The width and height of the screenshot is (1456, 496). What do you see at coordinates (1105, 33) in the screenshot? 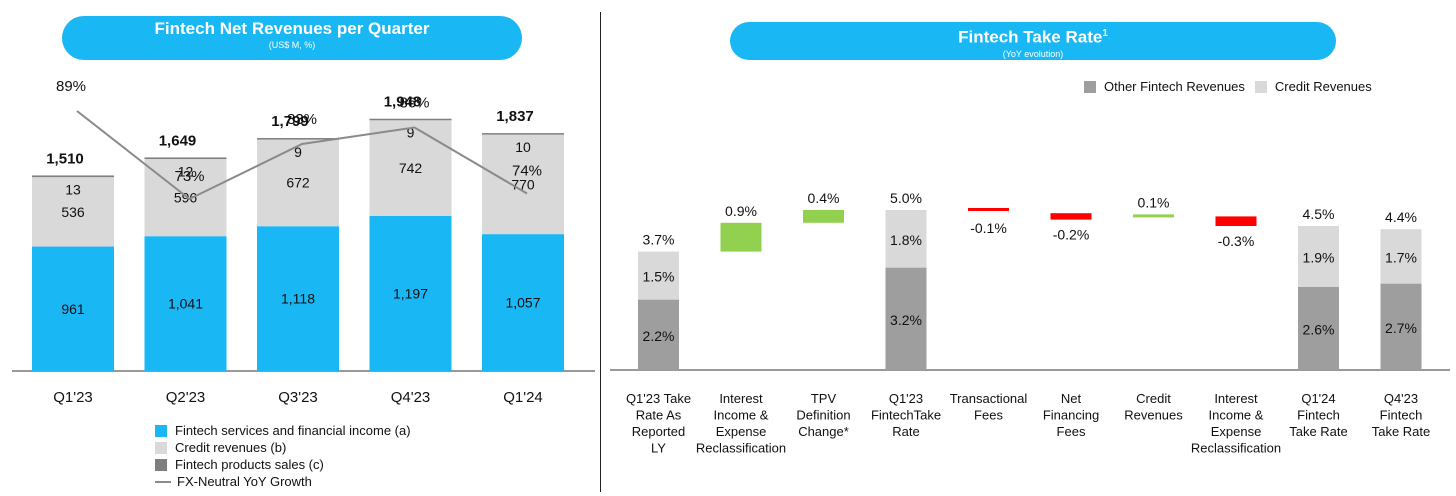
I see `take-rate-footnote-marker: 1` at bounding box center [1105, 33].